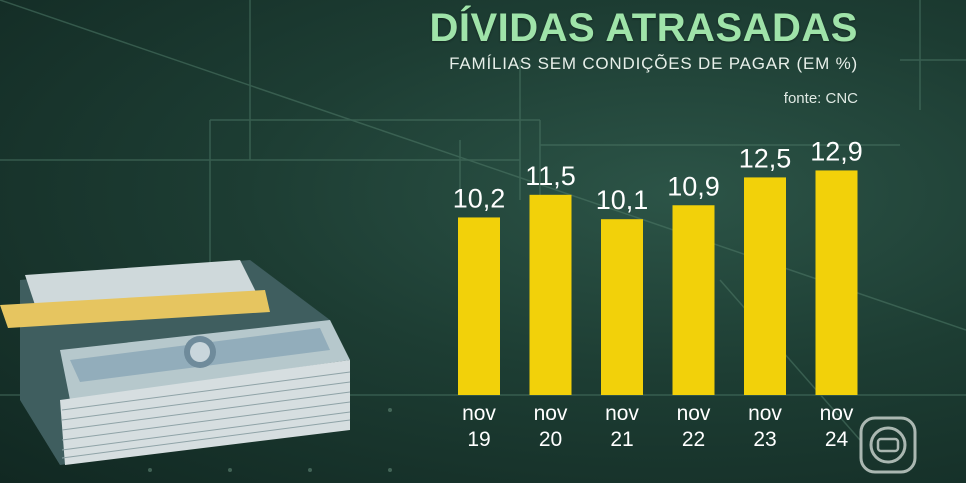 Image resolution: width=966 pixels, height=483 pixels. Describe the element at coordinates (550, 176) in the screenshot. I see `value-label: 11,5` at that location.